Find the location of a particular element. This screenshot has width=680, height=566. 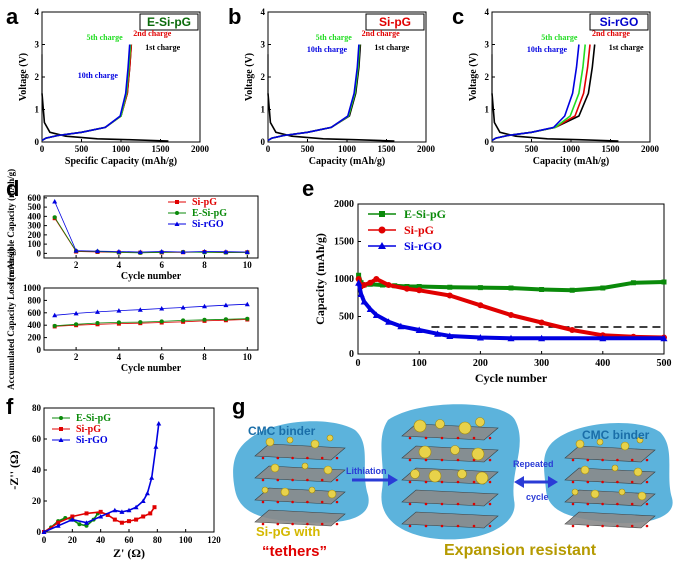

b-xtick-label: 1000 is located at coordinates (347, 149).